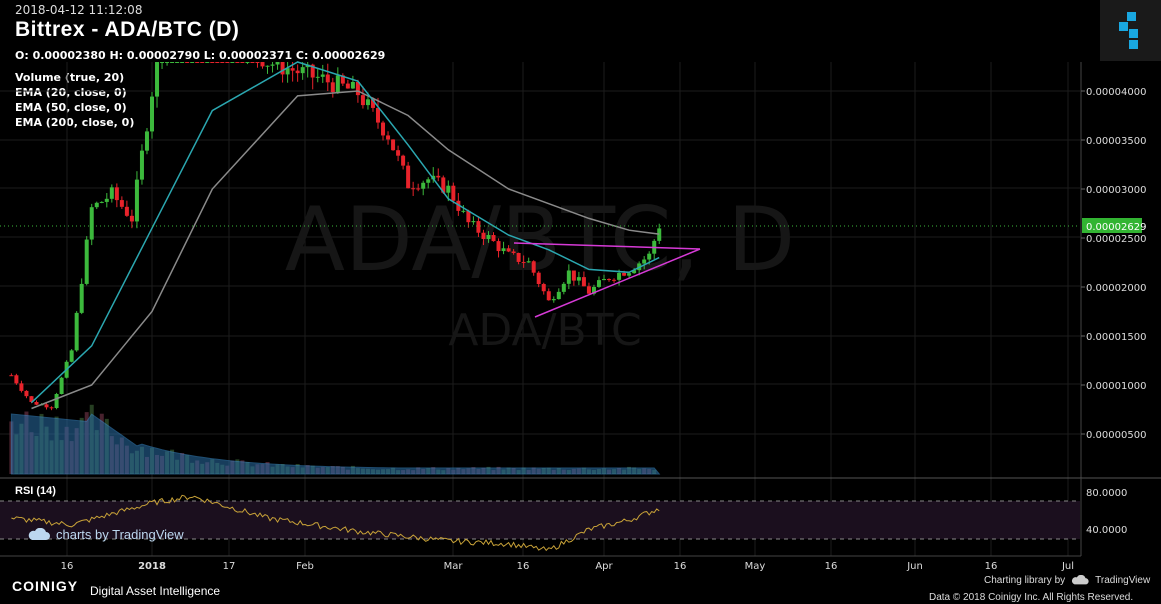 The width and height of the screenshot is (1161, 604). What do you see at coordinates (1067, 580) in the screenshot?
I see `charting-library-credit: Charting library by TradingView` at bounding box center [1067, 580].